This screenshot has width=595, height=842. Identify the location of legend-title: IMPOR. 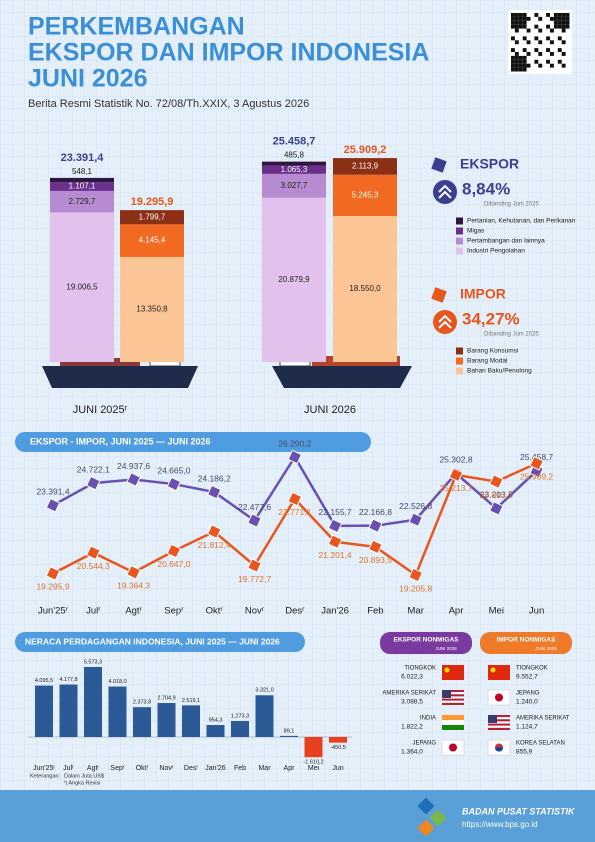
(483, 294).